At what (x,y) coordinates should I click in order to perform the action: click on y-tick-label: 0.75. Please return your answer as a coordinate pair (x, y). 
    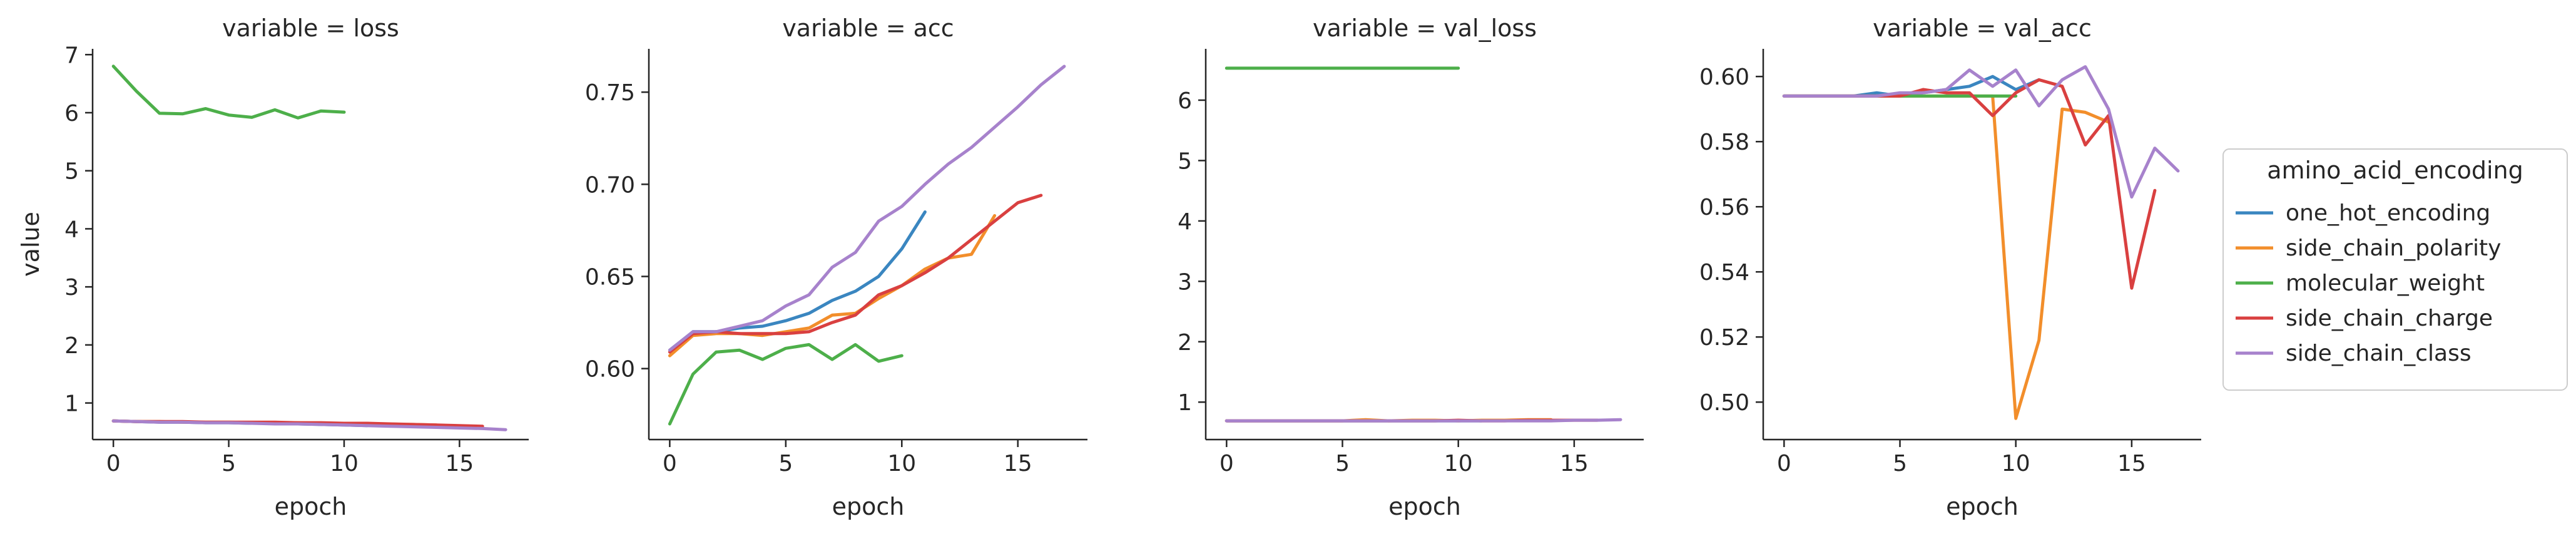
    Looking at the image, I should click on (610, 93).